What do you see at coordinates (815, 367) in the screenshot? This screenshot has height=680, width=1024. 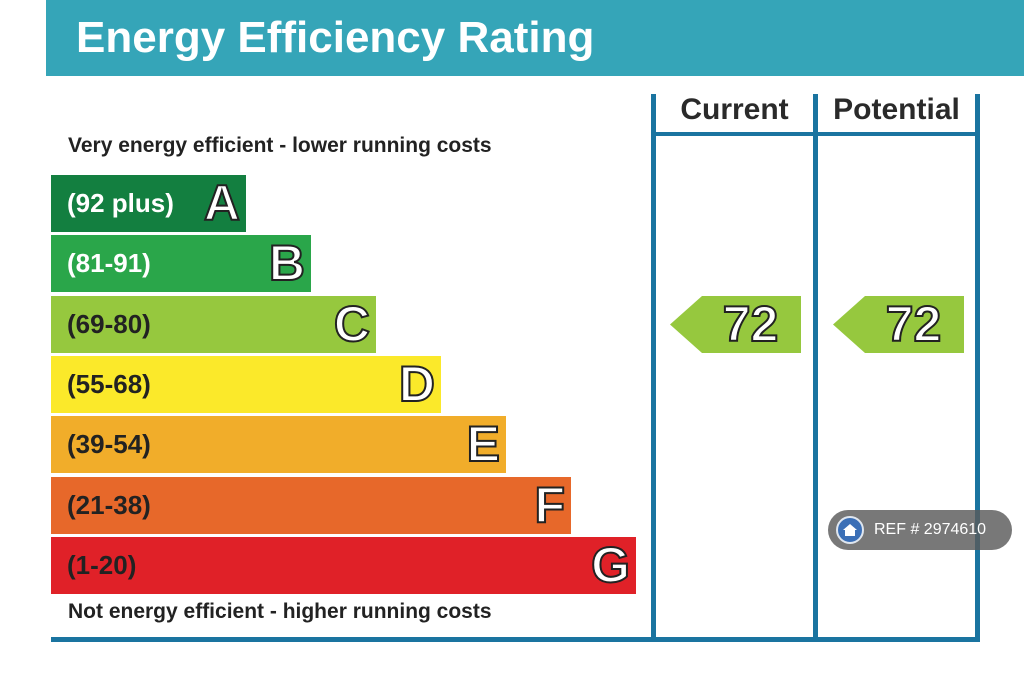 I see `current-column-right-border` at bounding box center [815, 367].